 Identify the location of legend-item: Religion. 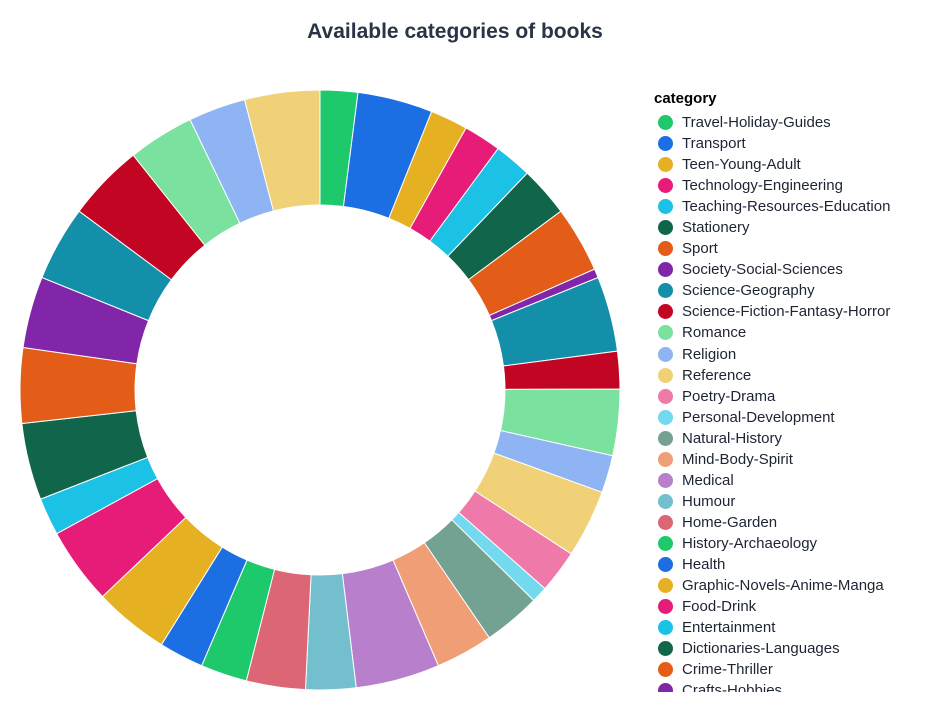
(790, 354).